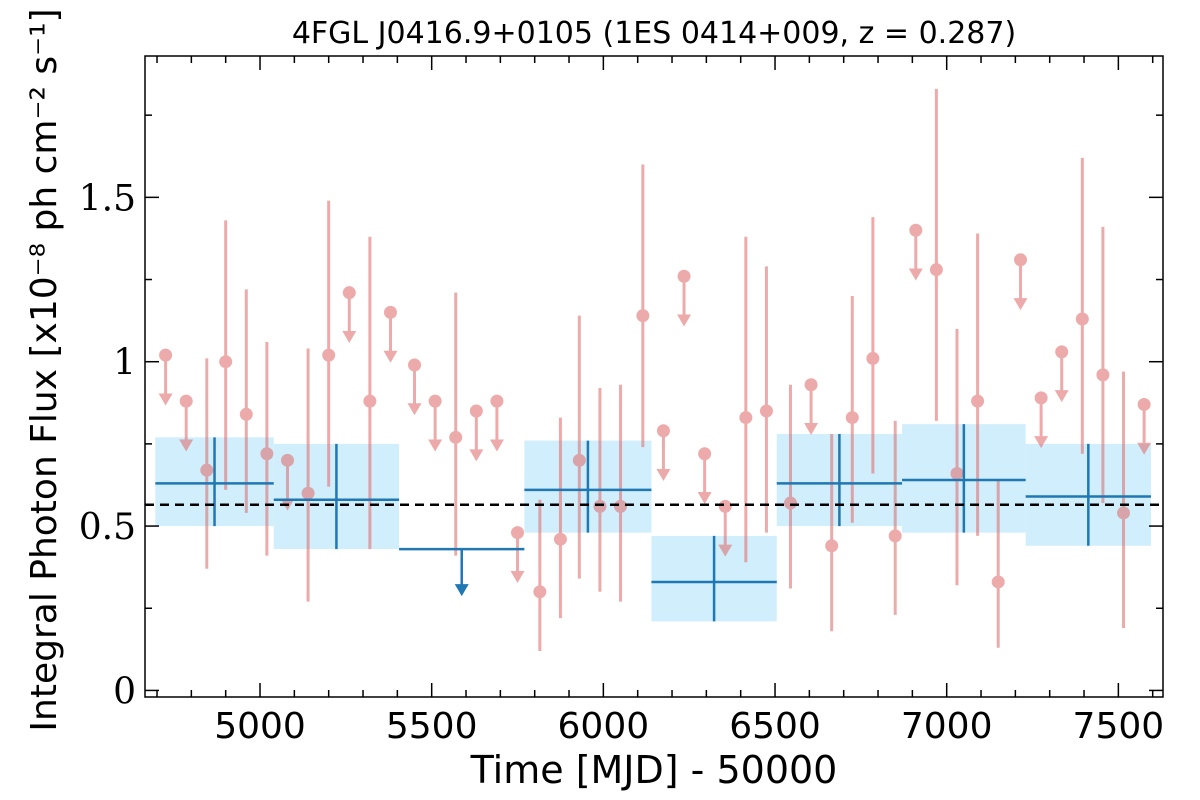 The width and height of the screenshot is (1200, 800). I want to click on x-tick-label: 6000, so click(604, 726).